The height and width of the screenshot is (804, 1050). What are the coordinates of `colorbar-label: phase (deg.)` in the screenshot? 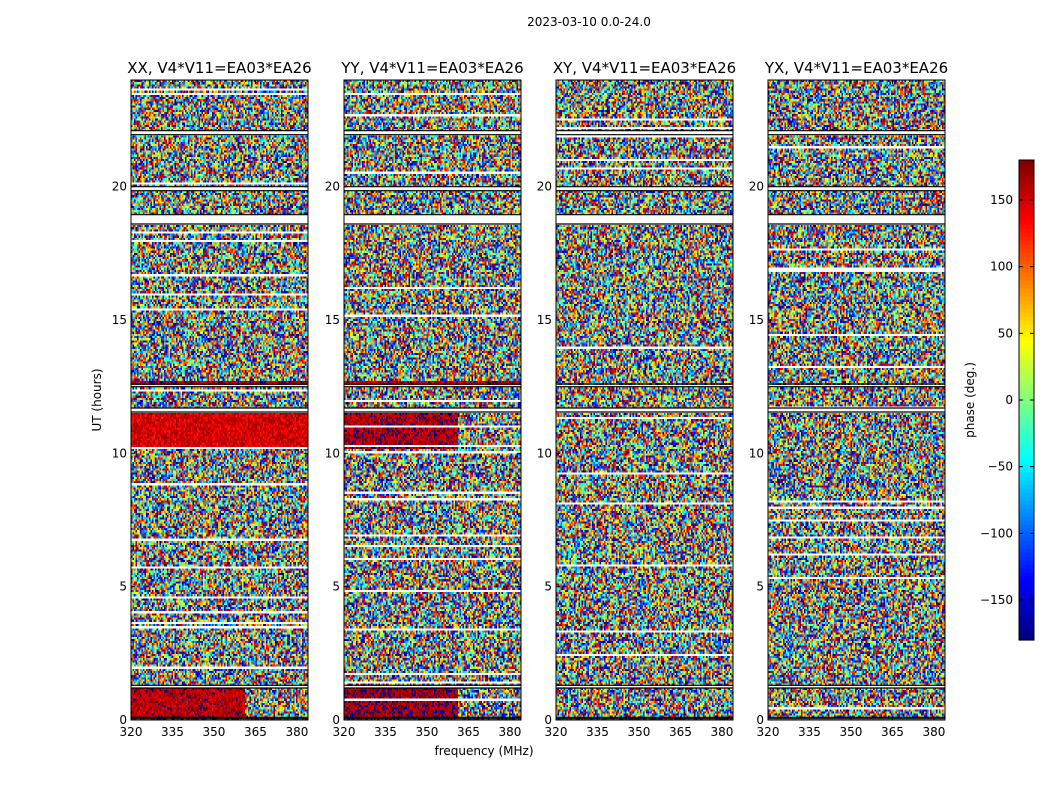 It's located at (970, 400).